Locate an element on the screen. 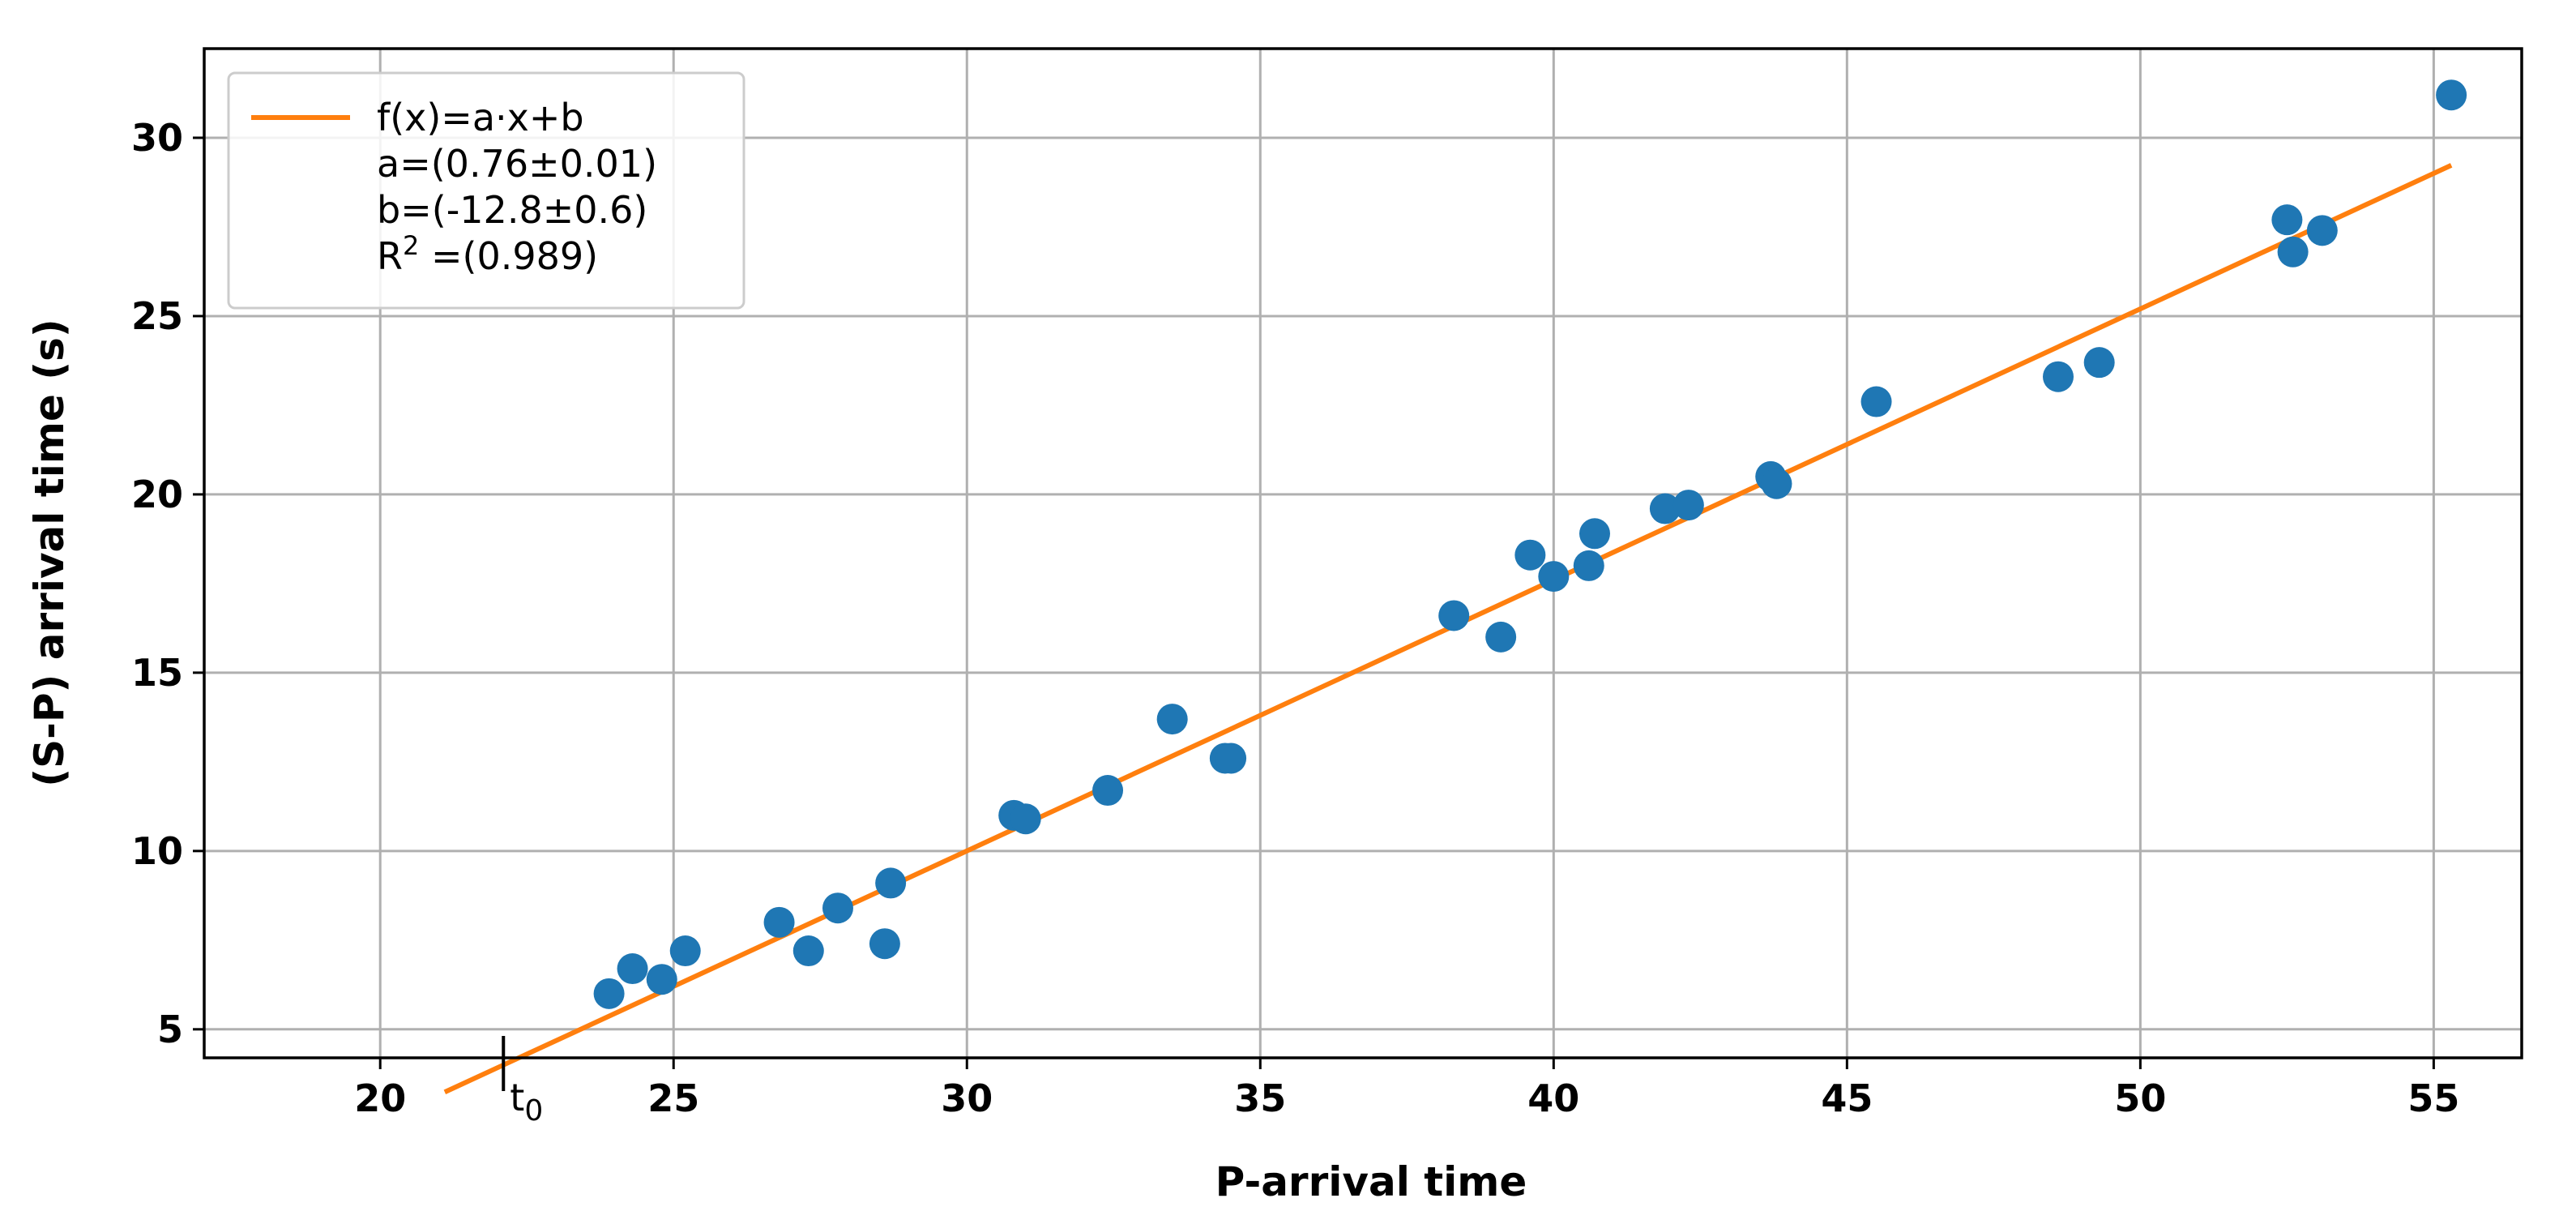 The height and width of the screenshot is (1224, 2576). y-tick-label: 25 is located at coordinates (157, 316).